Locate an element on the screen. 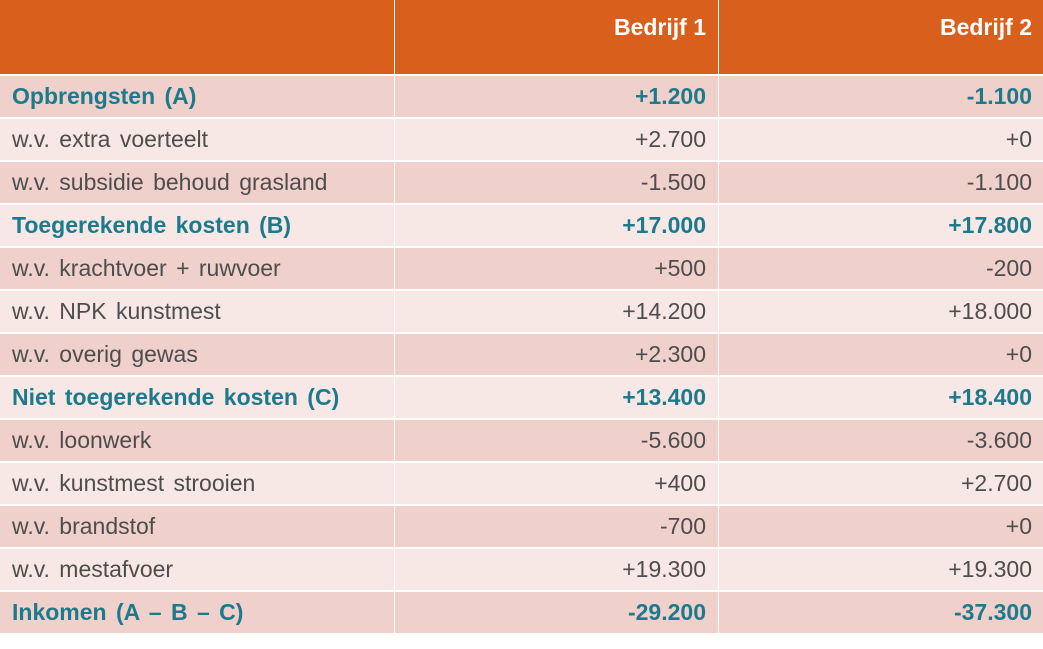  row-label: w.v. loonwerk is located at coordinates (197, 440).